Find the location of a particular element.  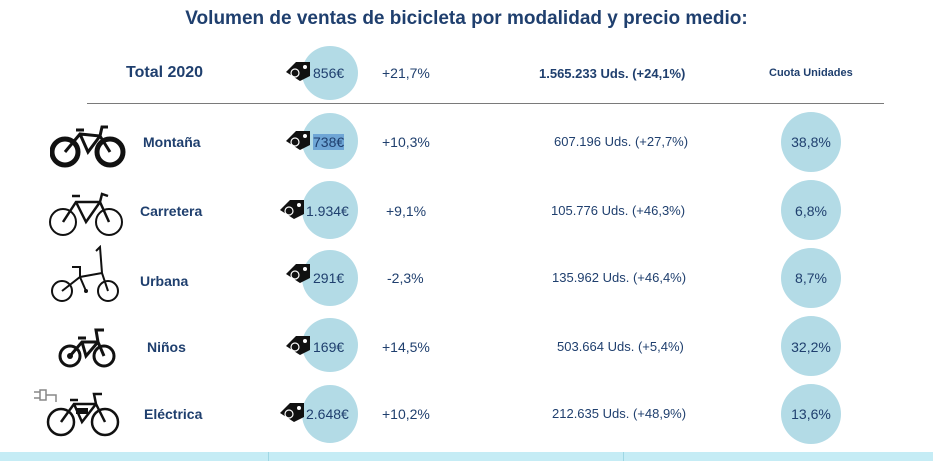

bottom-band is located at coordinates (466, 456).